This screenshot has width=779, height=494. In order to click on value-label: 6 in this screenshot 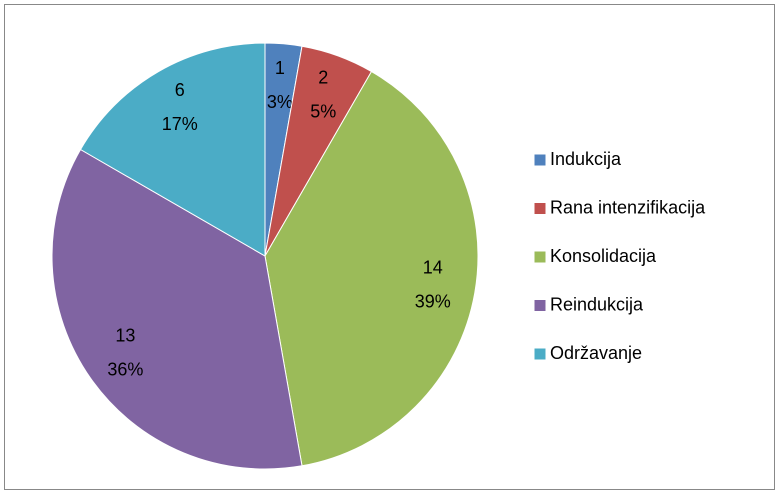, I will do `click(180, 90)`.